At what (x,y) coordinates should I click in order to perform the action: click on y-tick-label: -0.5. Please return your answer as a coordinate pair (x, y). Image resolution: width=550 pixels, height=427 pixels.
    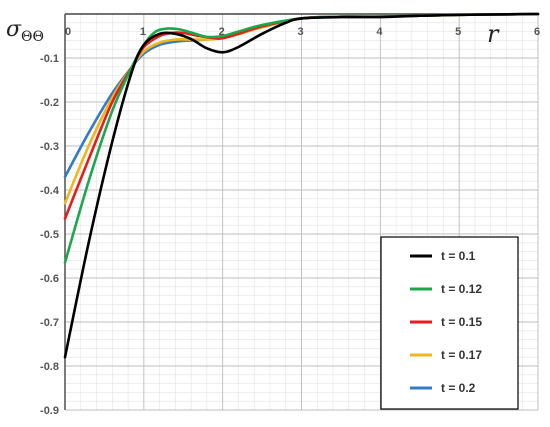
    Looking at the image, I should click on (49, 235).